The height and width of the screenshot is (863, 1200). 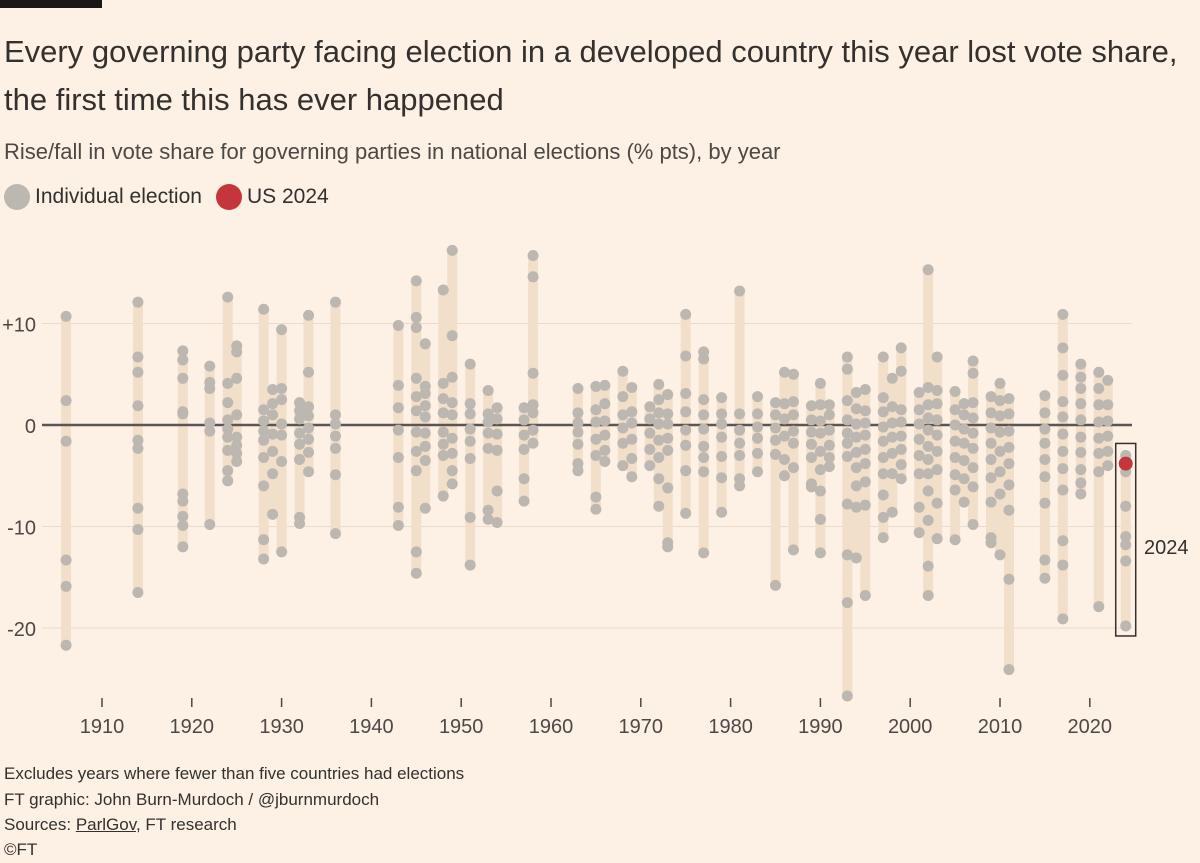 What do you see at coordinates (21, 630) in the screenshot?
I see `y-tick-label: -20` at bounding box center [21, 630].